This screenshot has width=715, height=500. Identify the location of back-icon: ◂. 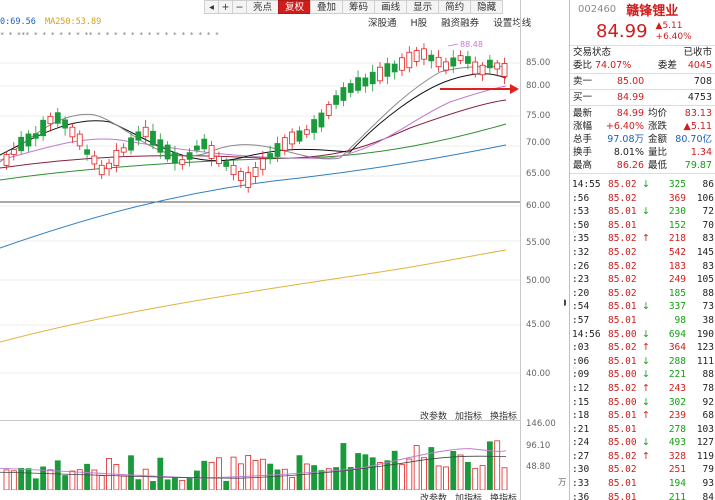
(211, 7).